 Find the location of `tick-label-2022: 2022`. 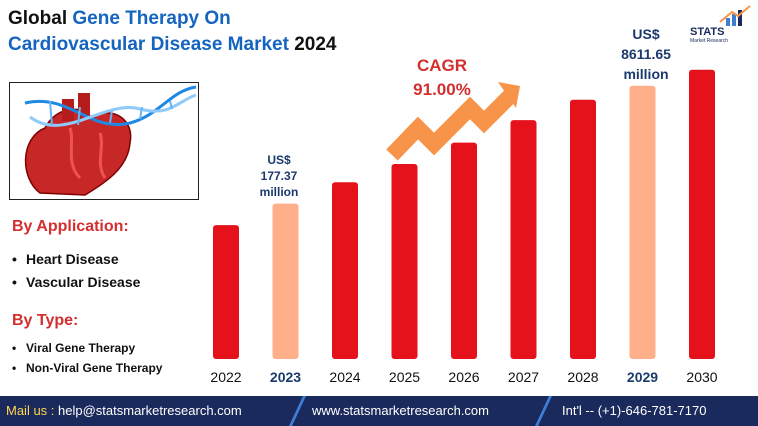

tick-label-2022: 2022 is located at coordinates (225, 377).